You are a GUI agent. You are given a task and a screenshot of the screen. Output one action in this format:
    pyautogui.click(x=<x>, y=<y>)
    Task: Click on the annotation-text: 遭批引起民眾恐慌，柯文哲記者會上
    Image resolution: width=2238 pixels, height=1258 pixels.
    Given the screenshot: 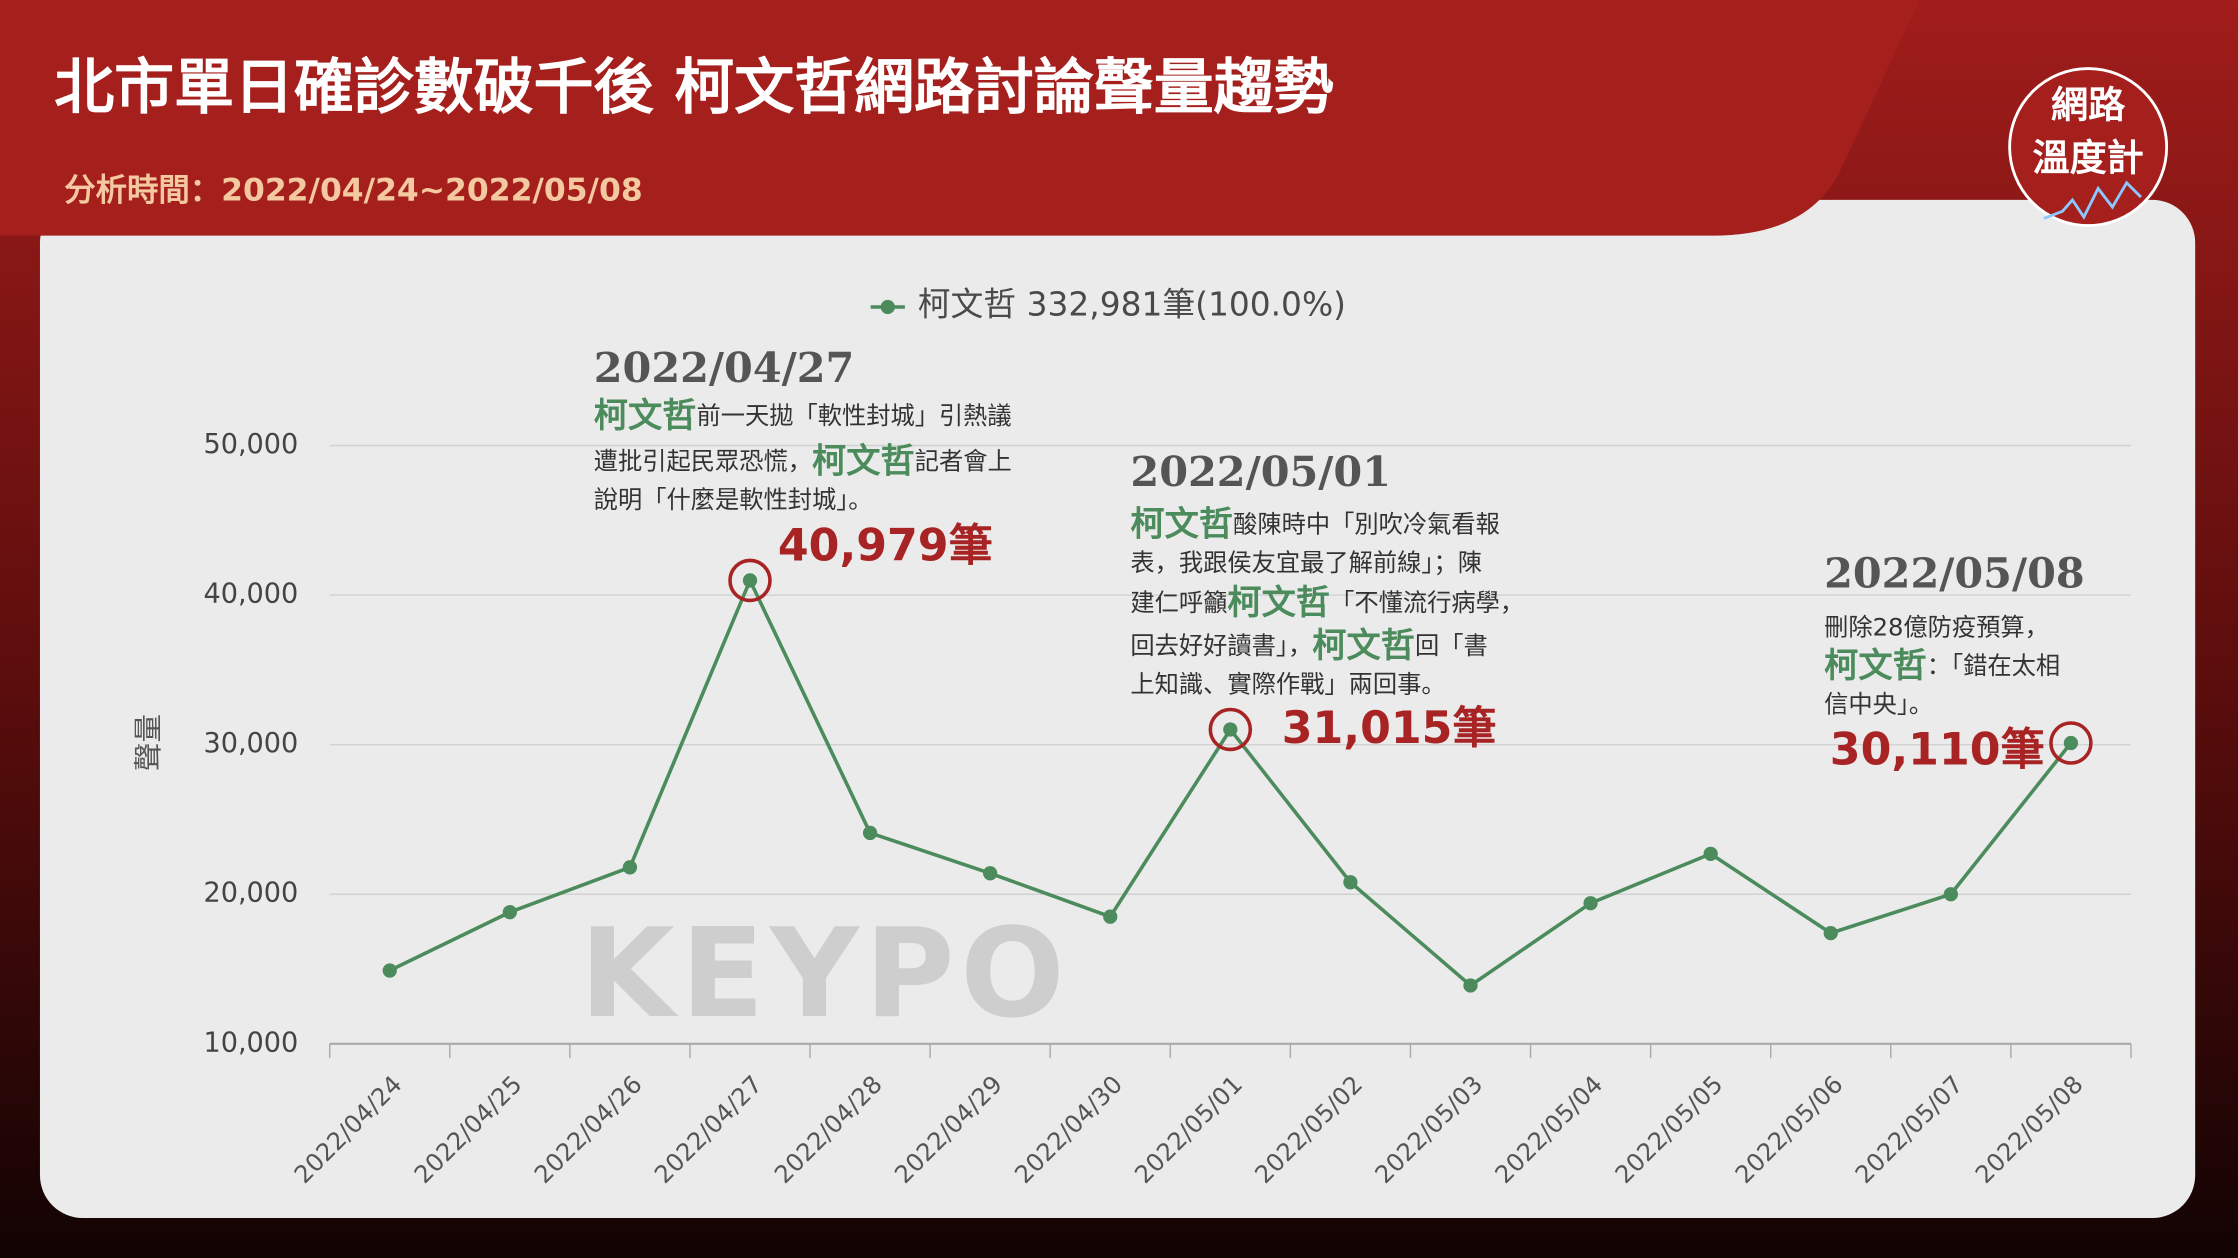 What is the action you would take?
    pyautogui.click(x=803, y=461)
    